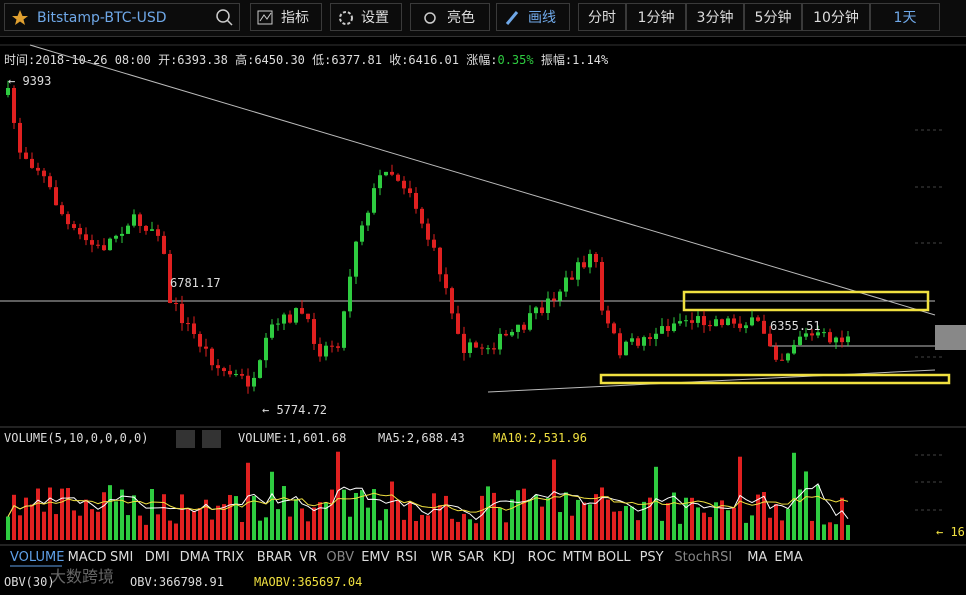 The height and width of the screenshot is (595, 966). Describe the element at coordinates (421, 438) in the screenshot. I see `ma5-value: MA5:2,688.43` at that location.